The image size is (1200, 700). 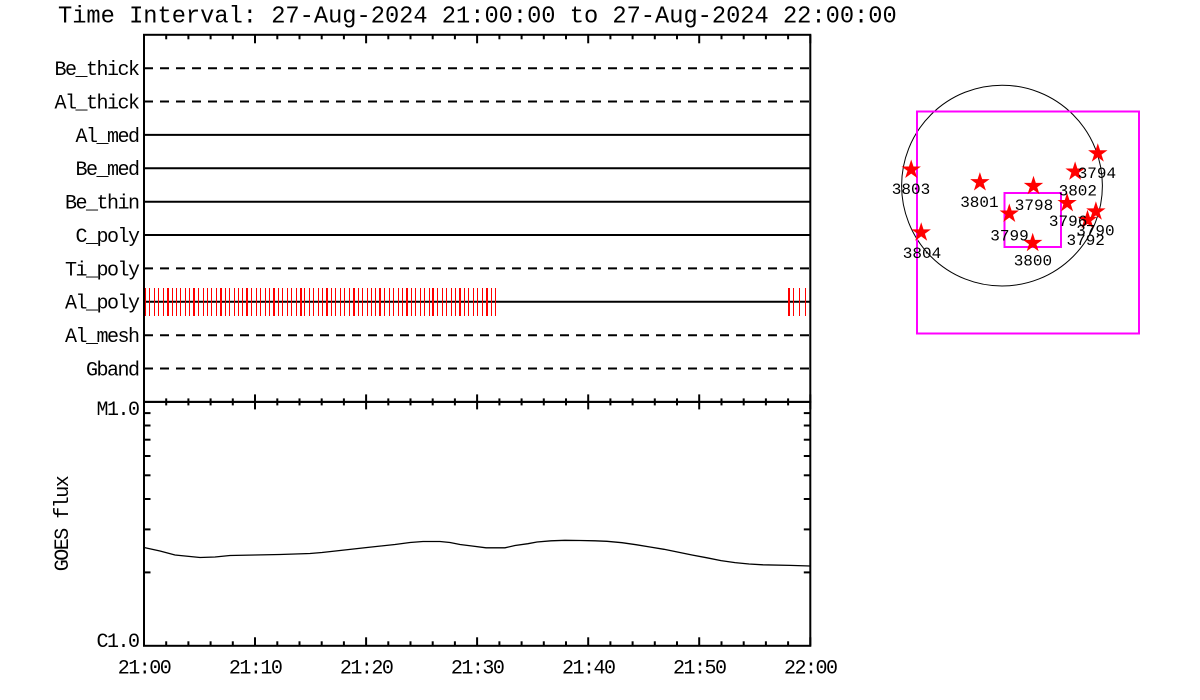 I want to click on svg-text: 3792, so click(x=1085, y=241).